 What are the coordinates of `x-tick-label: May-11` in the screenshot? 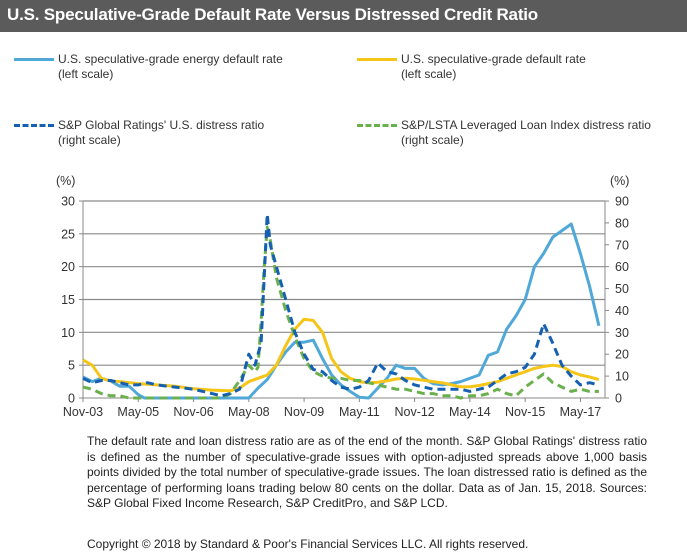 It's located at (359, 412).